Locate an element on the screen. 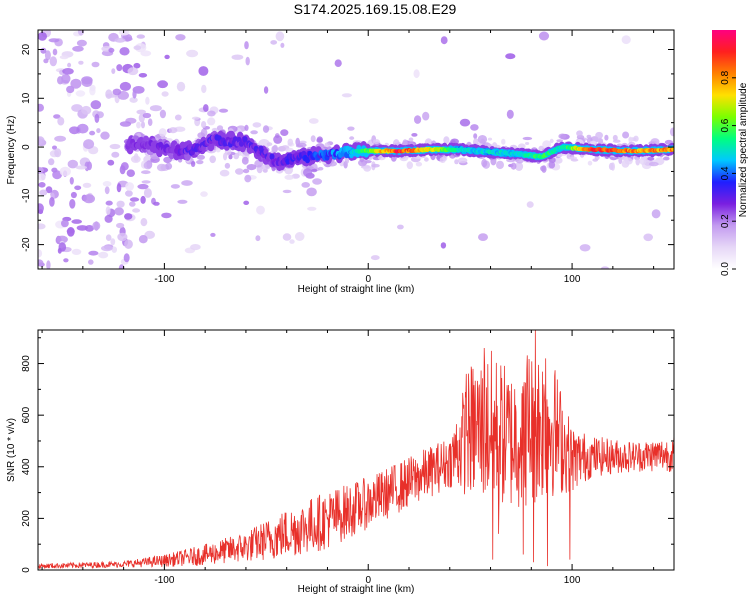 The image size is (750, 600). spectrogram-ytick-label: -10 is located at coordinates (26, 195).